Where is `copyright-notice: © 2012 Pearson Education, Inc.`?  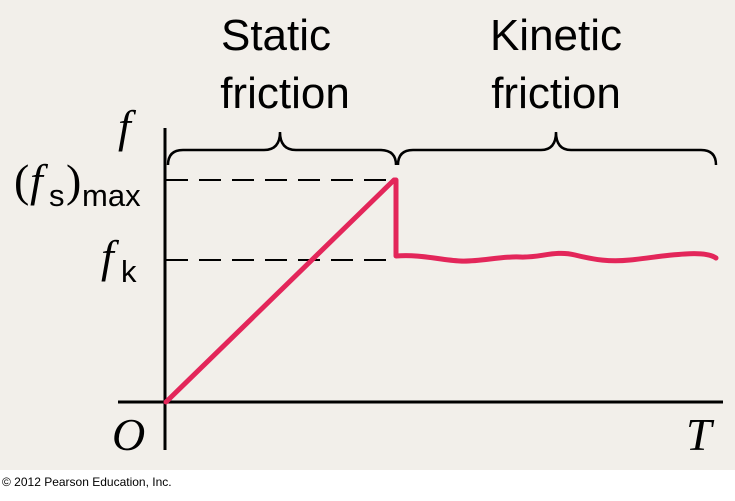 copyright-notice: © 2012 Pearson Education, Inc. is located at coordinates (87, 482).